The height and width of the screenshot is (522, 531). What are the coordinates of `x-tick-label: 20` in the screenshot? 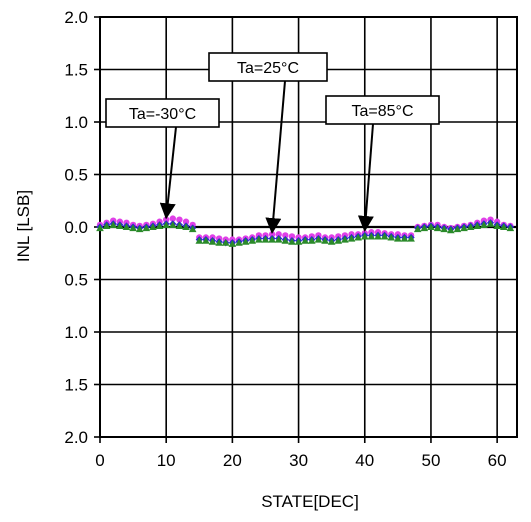 It's located at (232, 460).